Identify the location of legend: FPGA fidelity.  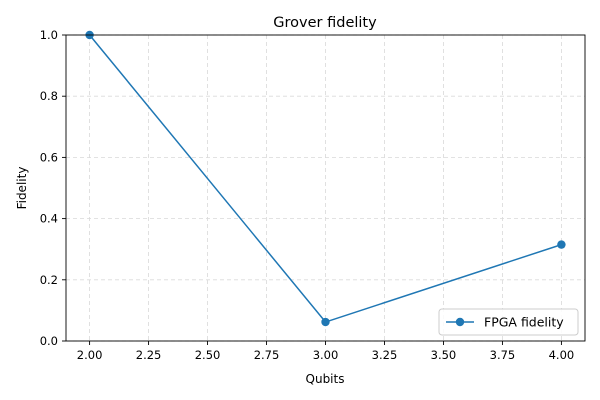
(508, 322).